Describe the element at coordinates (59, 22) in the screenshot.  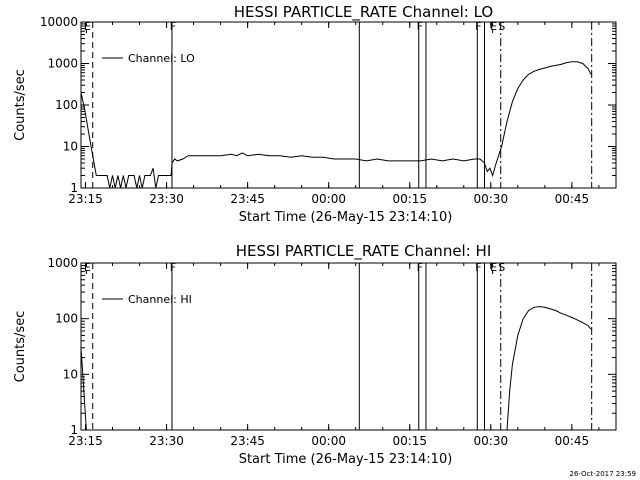
I see `y-tick-label: 10000` at that location.